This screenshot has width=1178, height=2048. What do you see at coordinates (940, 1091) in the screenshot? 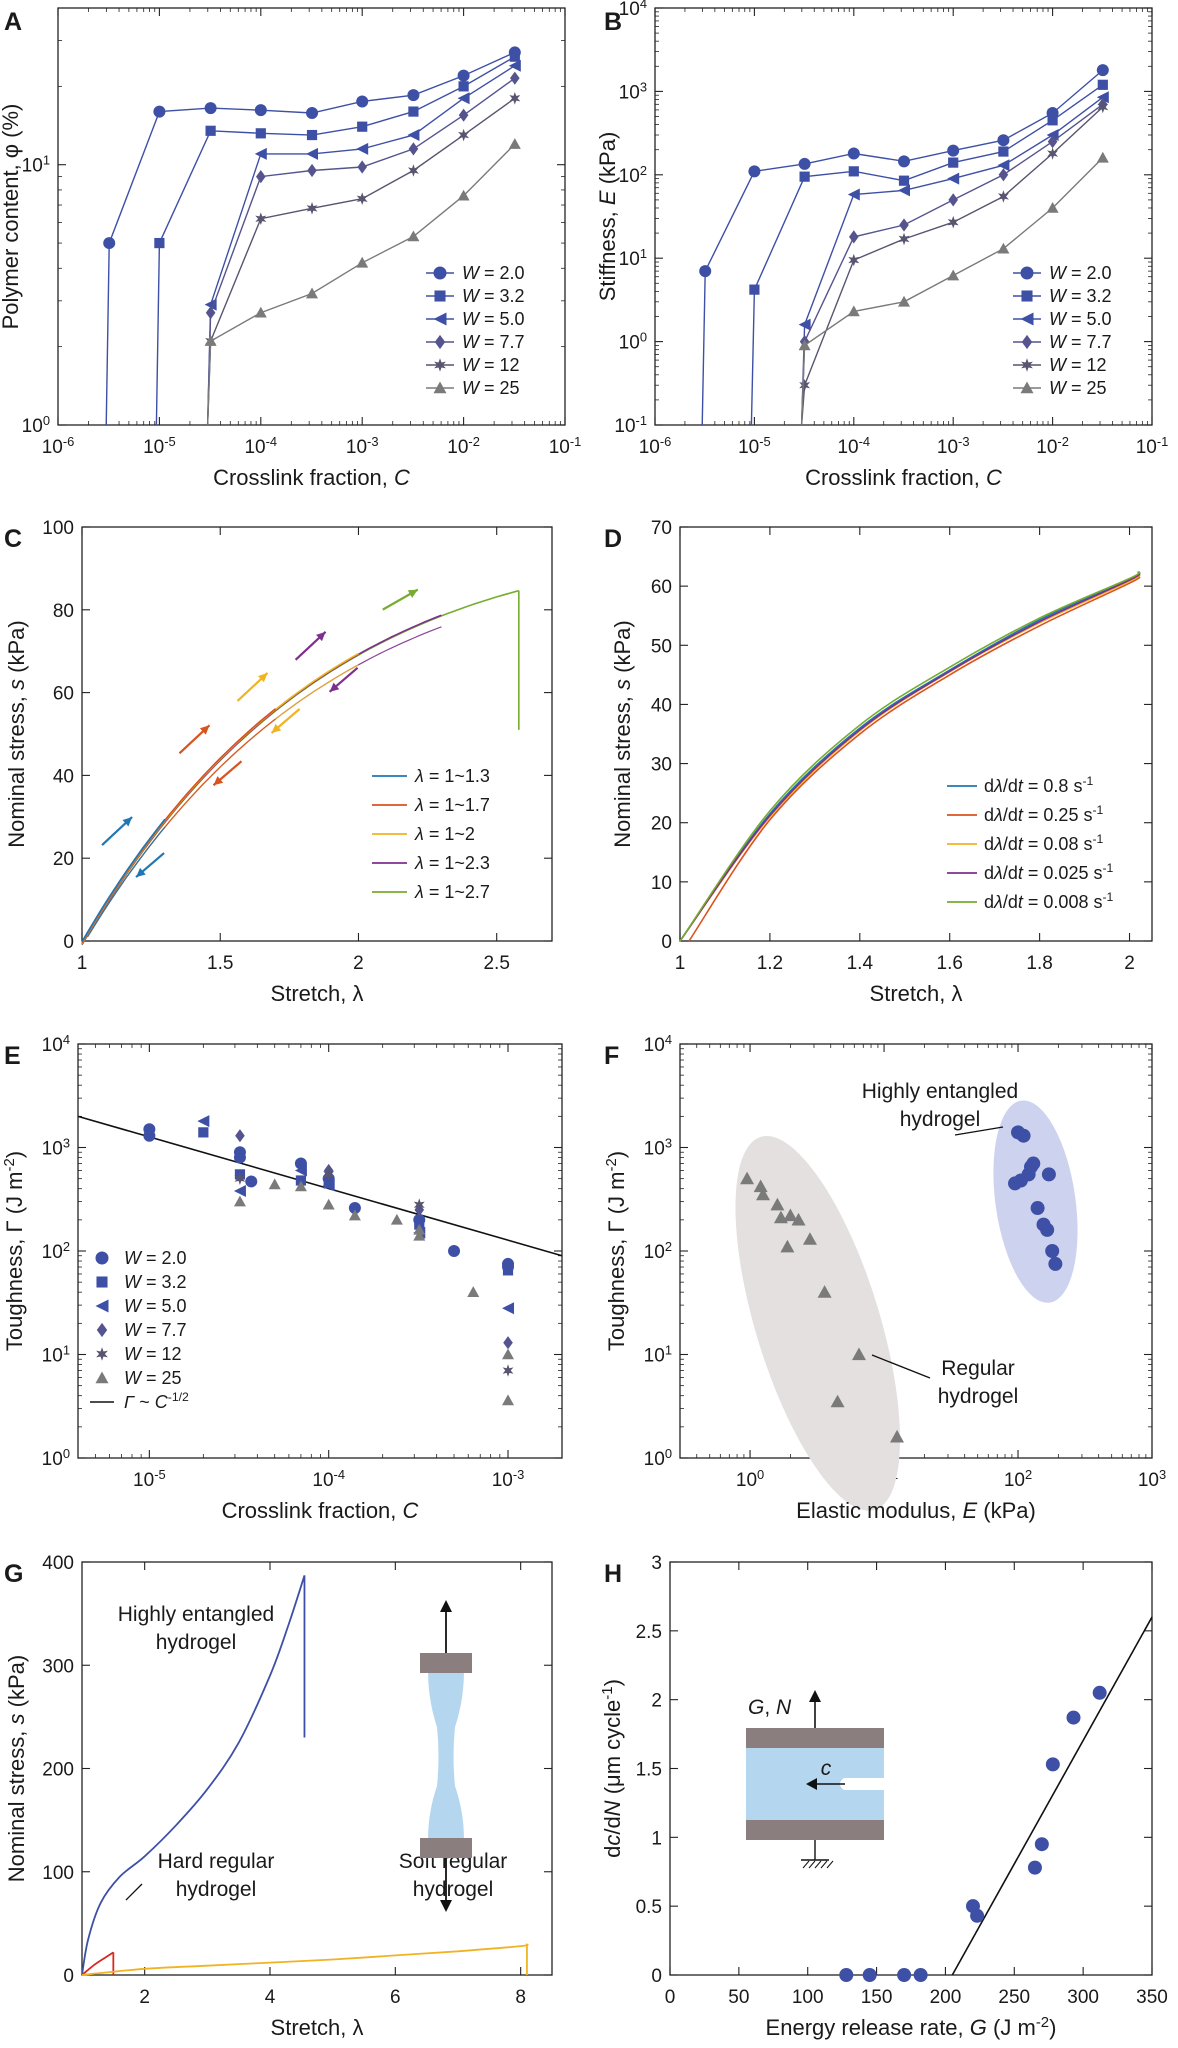
I see `entangled-label-line1: Highly entangled` at bounding box center [940, 1091].